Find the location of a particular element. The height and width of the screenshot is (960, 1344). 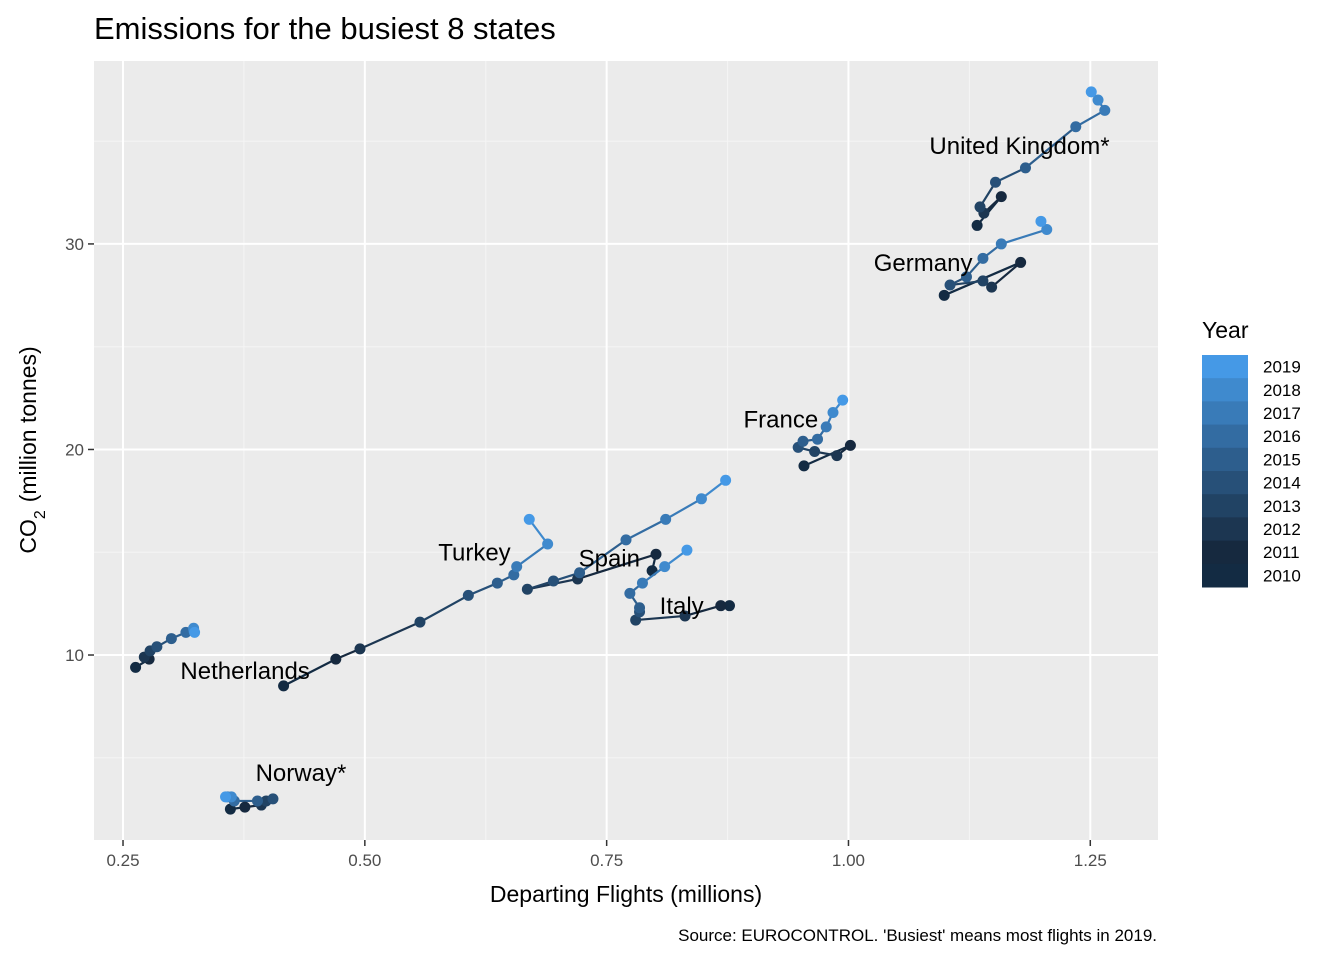

series-netherlands is located at coordinates (165, 647).